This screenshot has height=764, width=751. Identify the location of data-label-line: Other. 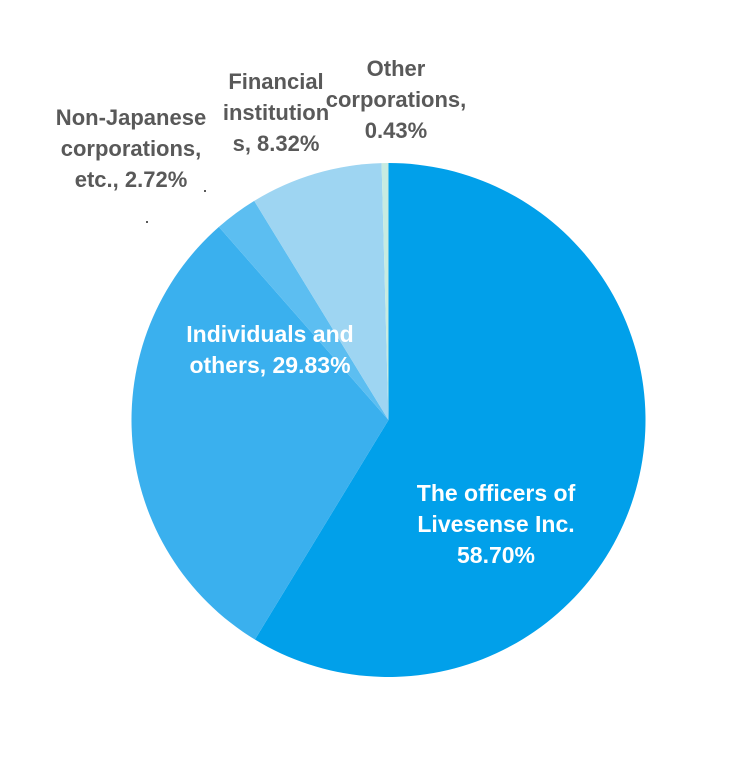
(396, 68).